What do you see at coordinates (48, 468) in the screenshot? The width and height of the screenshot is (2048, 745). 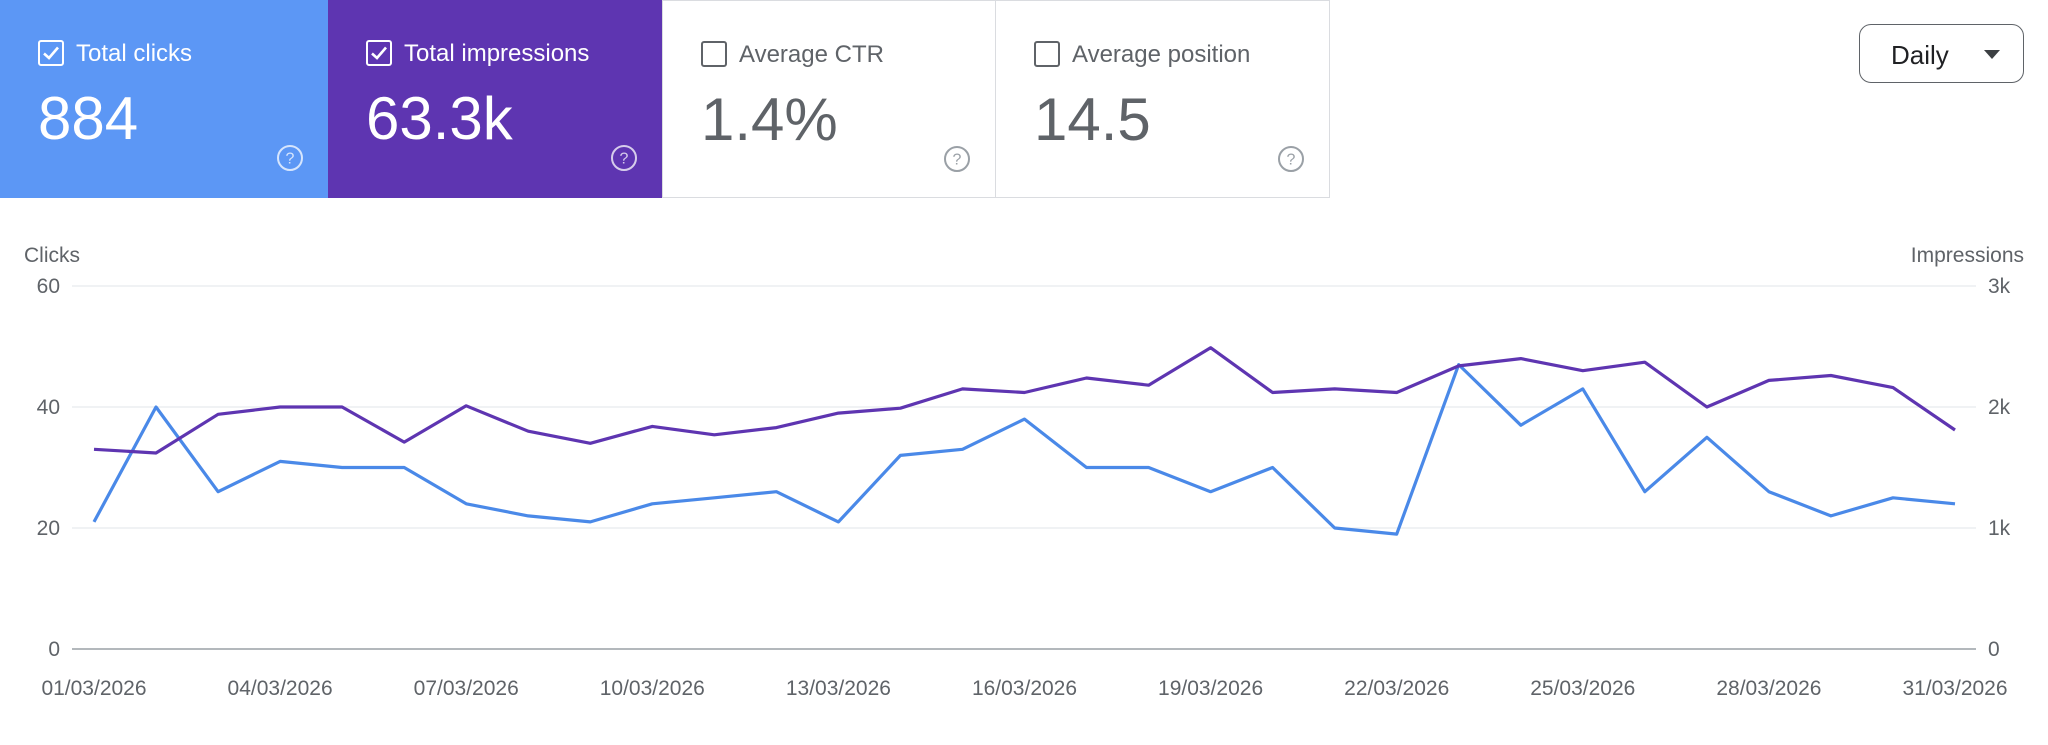 I see `left-axis-ticks: 0 20 40 60` at bounding box center [48, 468].